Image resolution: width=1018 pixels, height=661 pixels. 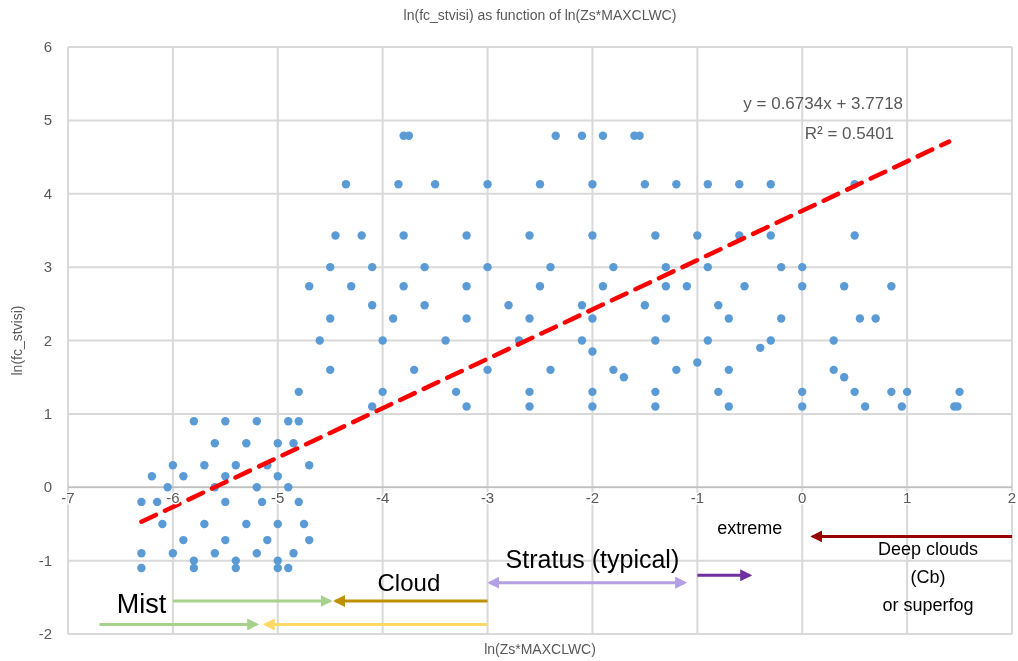 What do you see at coordinates (382, 498) in the screenshot?
I see `x-tick-label: -4` at bounding box center [382, 498].